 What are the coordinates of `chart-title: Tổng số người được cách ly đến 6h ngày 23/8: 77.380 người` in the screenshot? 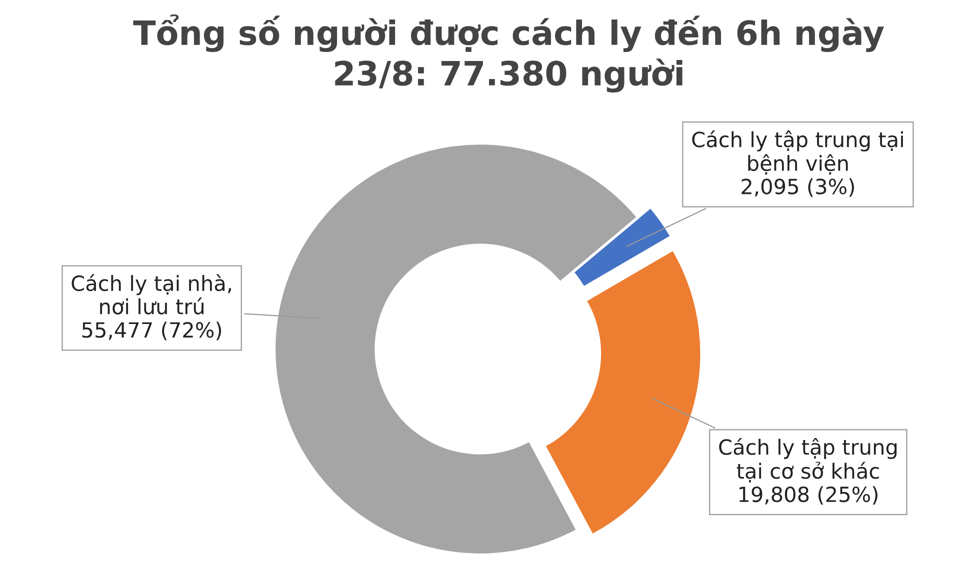 It's located at (508, 53).